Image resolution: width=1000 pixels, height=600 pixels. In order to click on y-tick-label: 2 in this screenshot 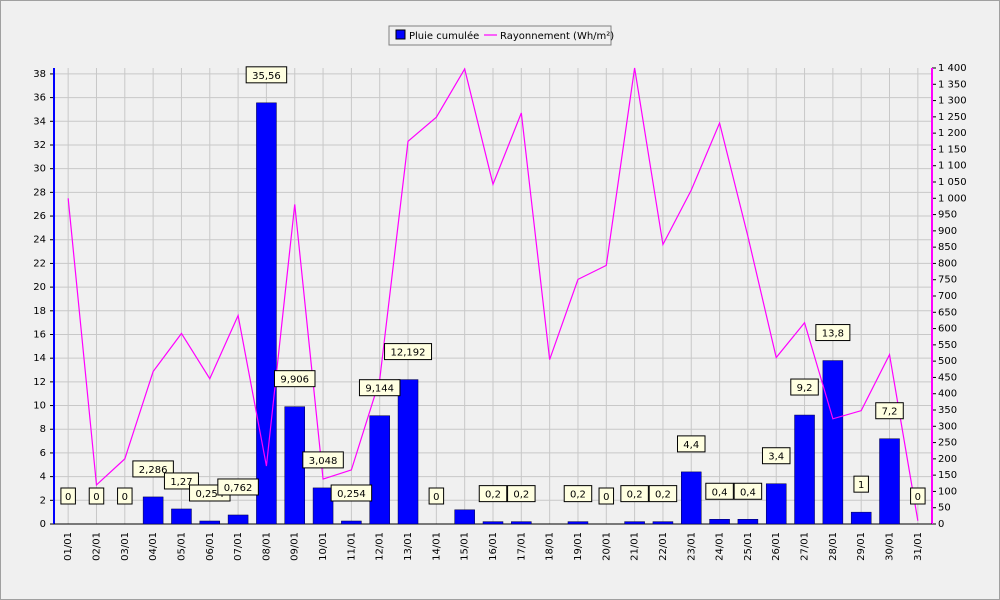, I will do `click(43, 500)`.